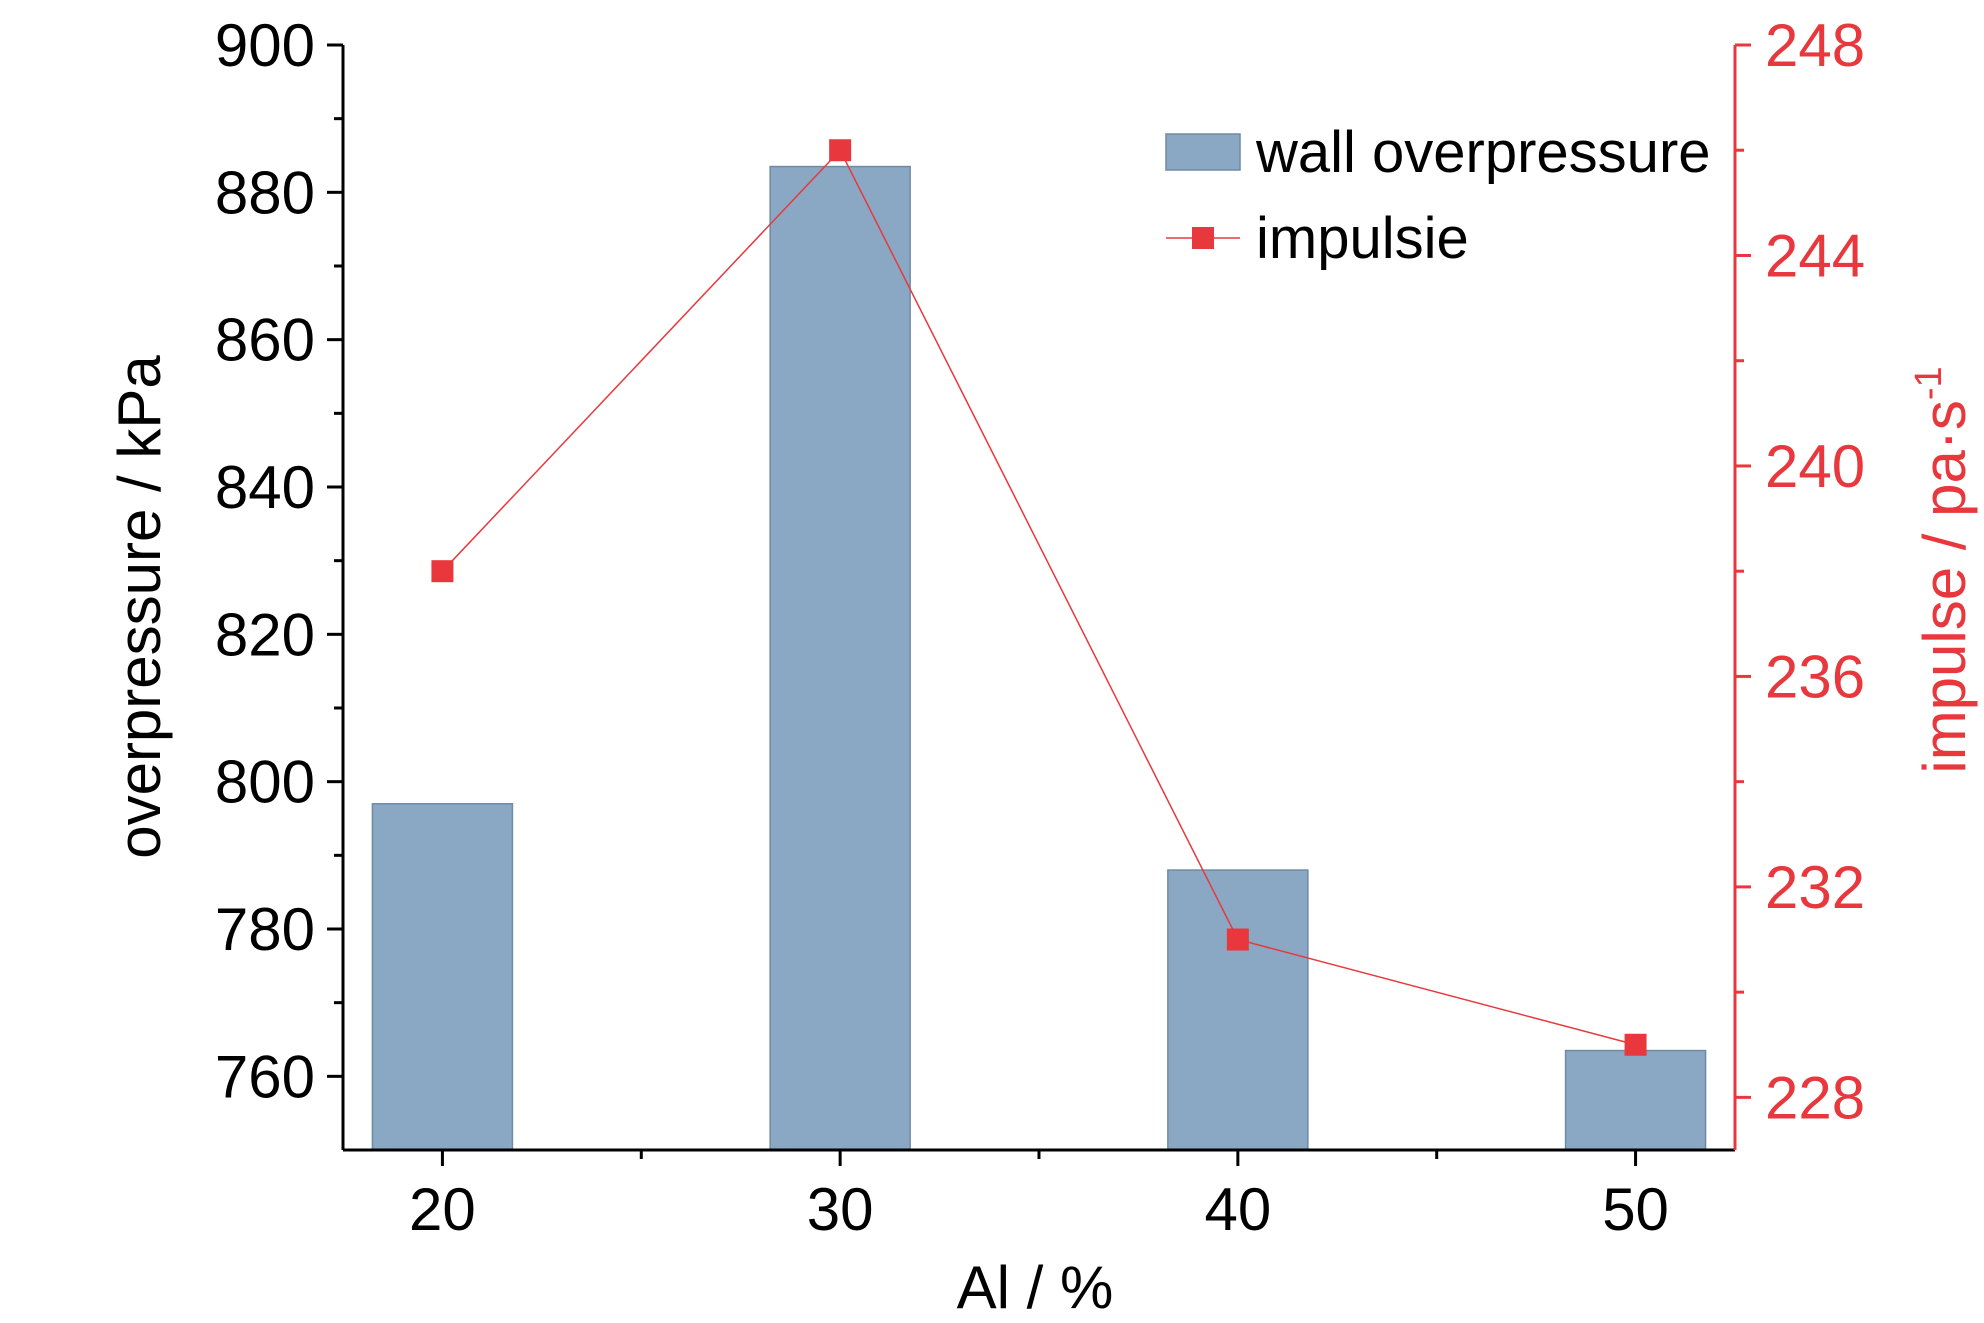 This screenshot has width=1984, height=1323. What do you see at coordinates (442, 1209) in the screenshot?
I see `x-tick-label: 20` at bounding box center [442, 1209].